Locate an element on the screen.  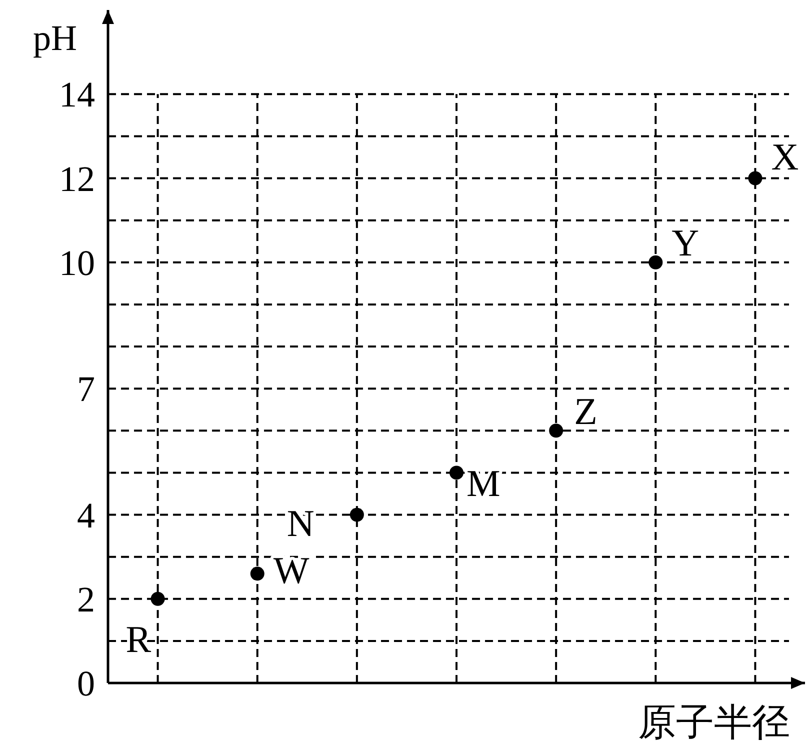
y-axis-title: pH is located at coordinates (55, 38).